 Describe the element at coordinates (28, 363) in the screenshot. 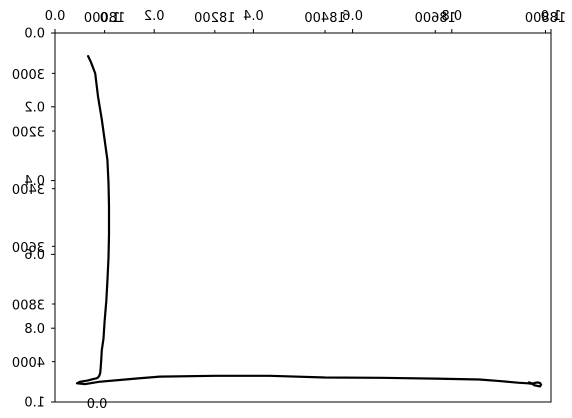

I see `twin-y-tick-label: 4000` at that location.